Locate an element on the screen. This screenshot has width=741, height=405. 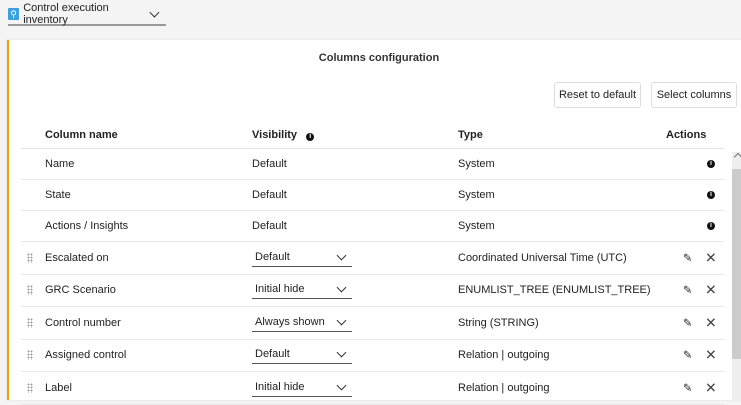
column-name: Name is located at coordinates (60, 164).